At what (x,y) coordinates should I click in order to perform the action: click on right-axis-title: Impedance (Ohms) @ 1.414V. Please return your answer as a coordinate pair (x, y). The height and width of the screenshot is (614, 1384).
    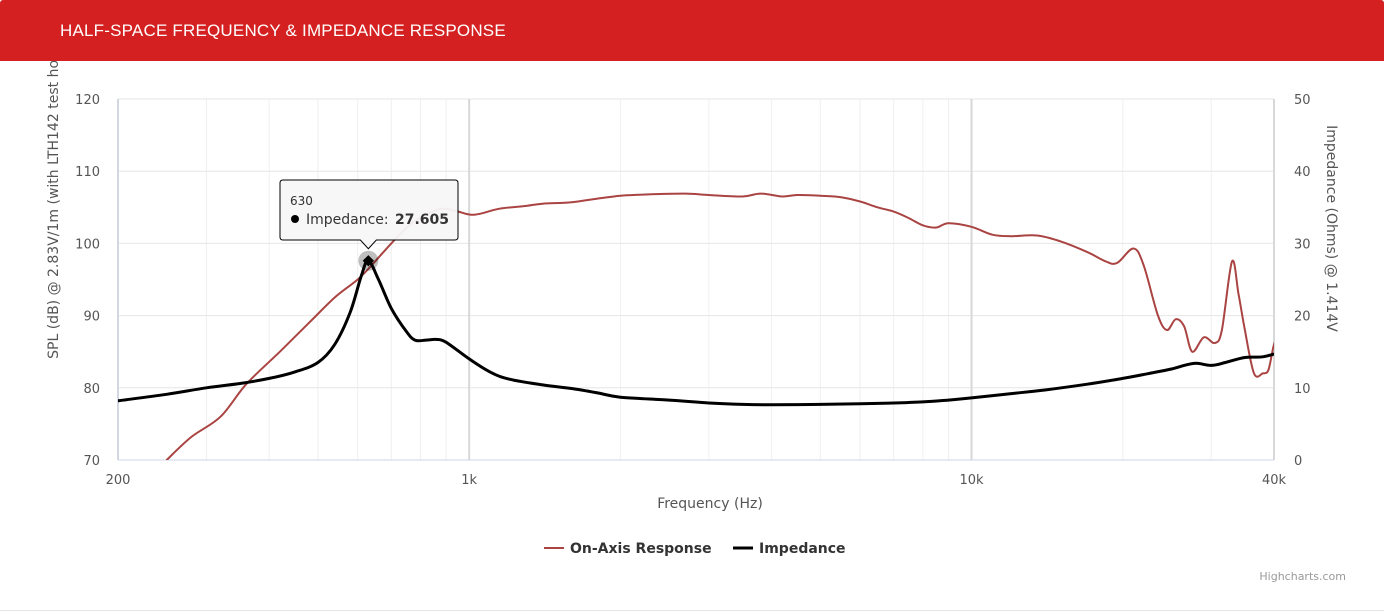
    Looking at the image, I should click on (1331, 228).